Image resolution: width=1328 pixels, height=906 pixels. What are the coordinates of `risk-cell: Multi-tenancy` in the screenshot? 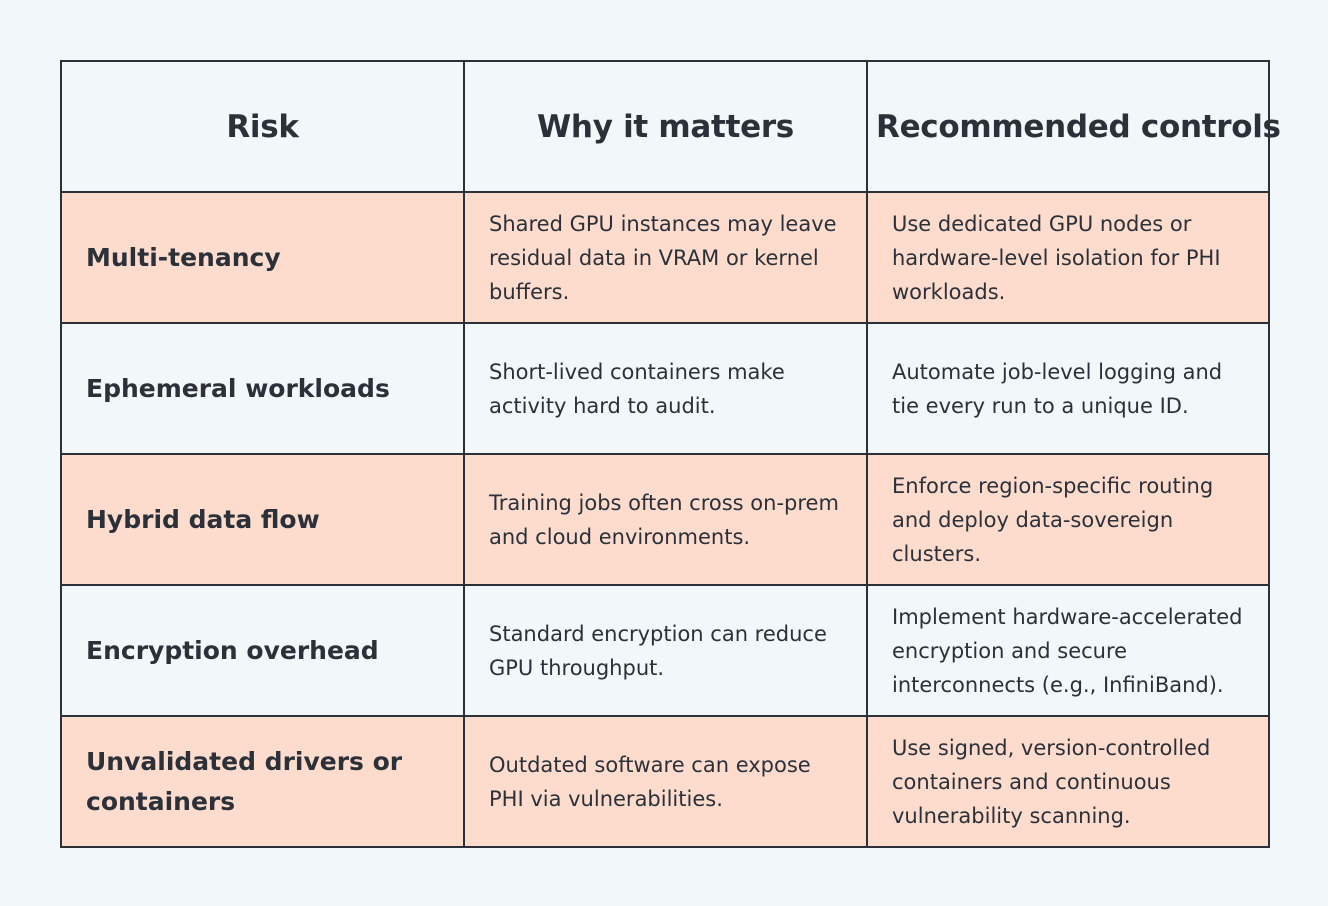 It's located at (262, 257).